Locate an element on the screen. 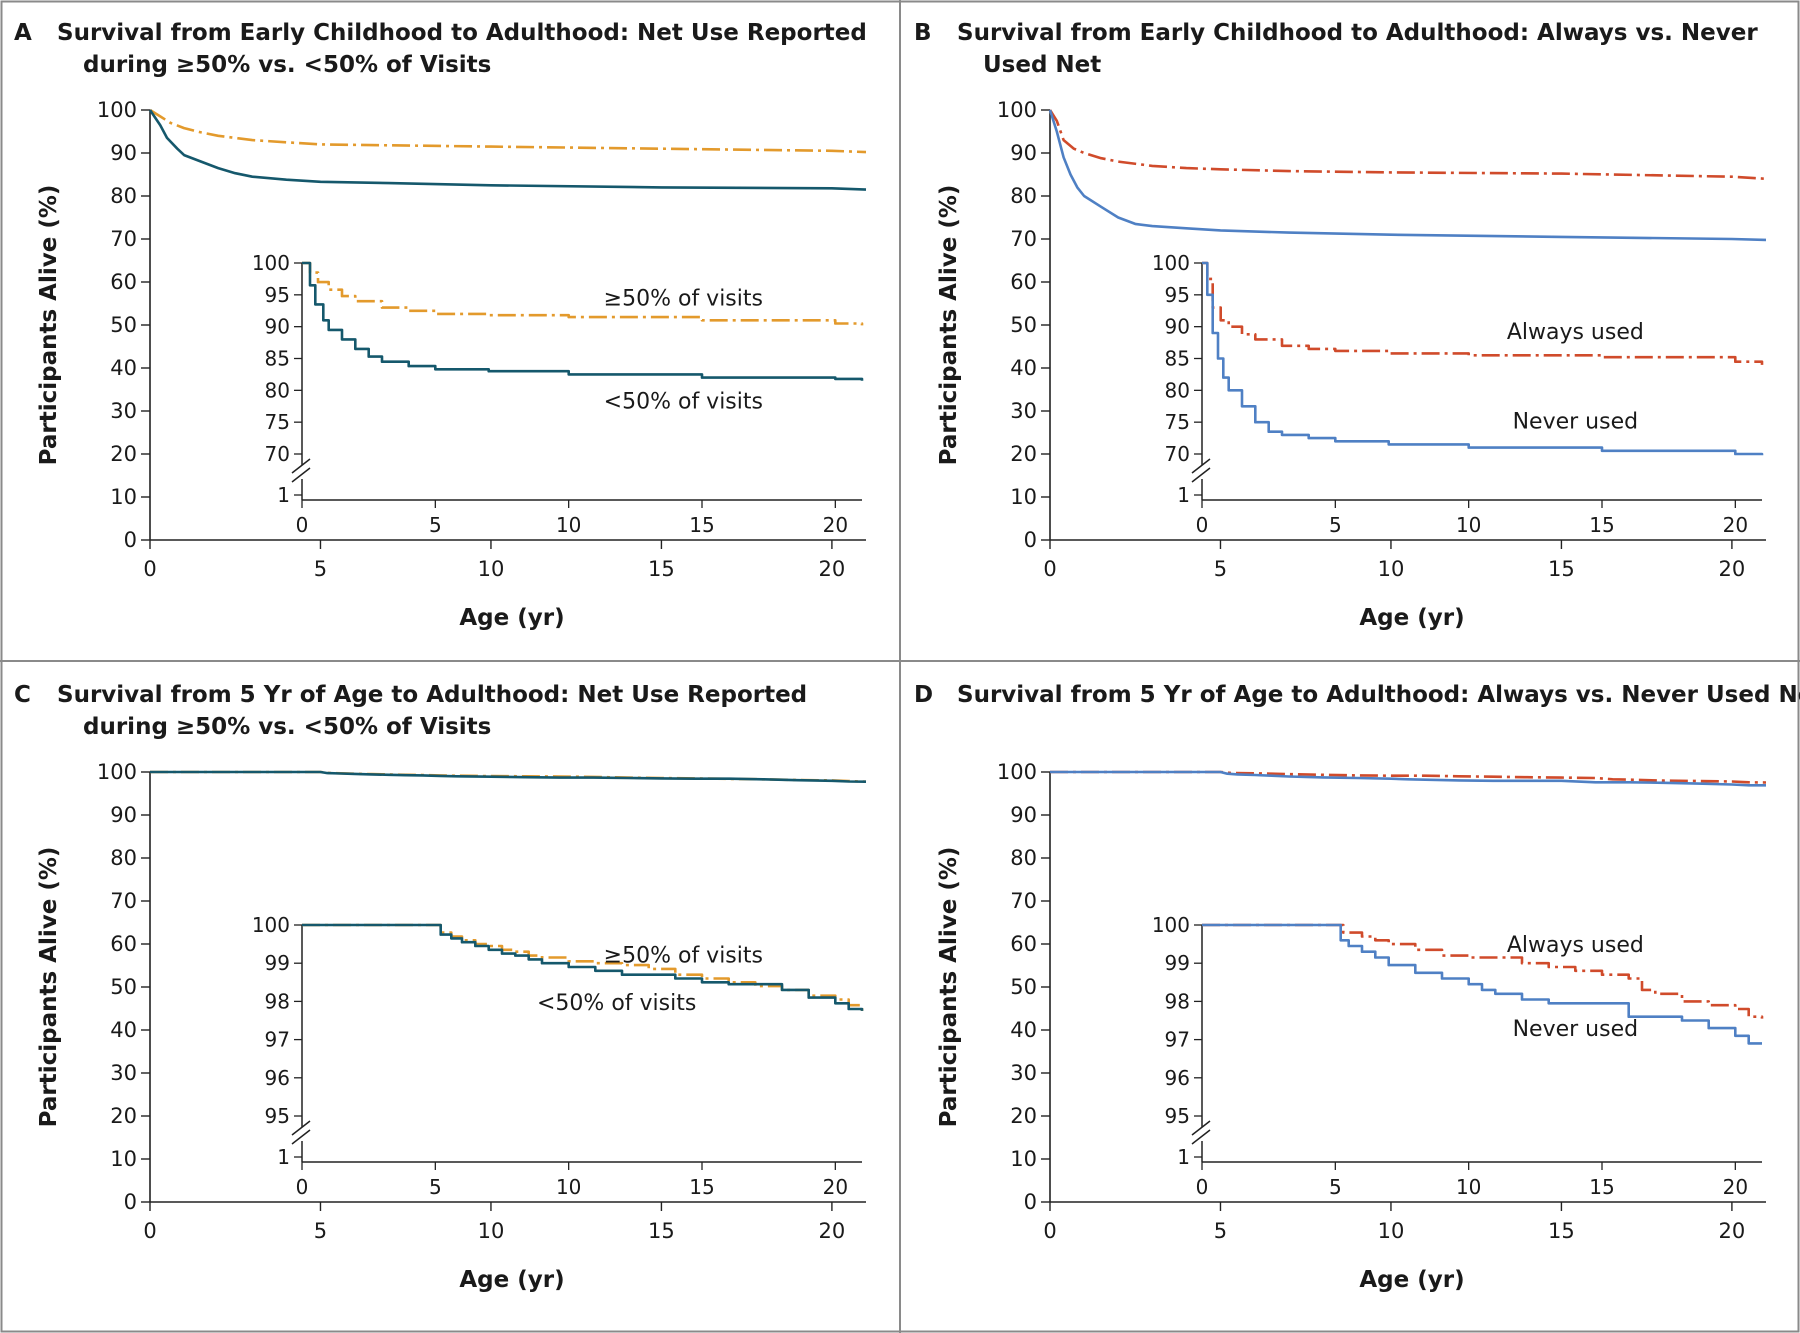 The width and height of the screenshot is (1800, 1333). series-label: ≥50% of visits is located at coordinates (683, 298).